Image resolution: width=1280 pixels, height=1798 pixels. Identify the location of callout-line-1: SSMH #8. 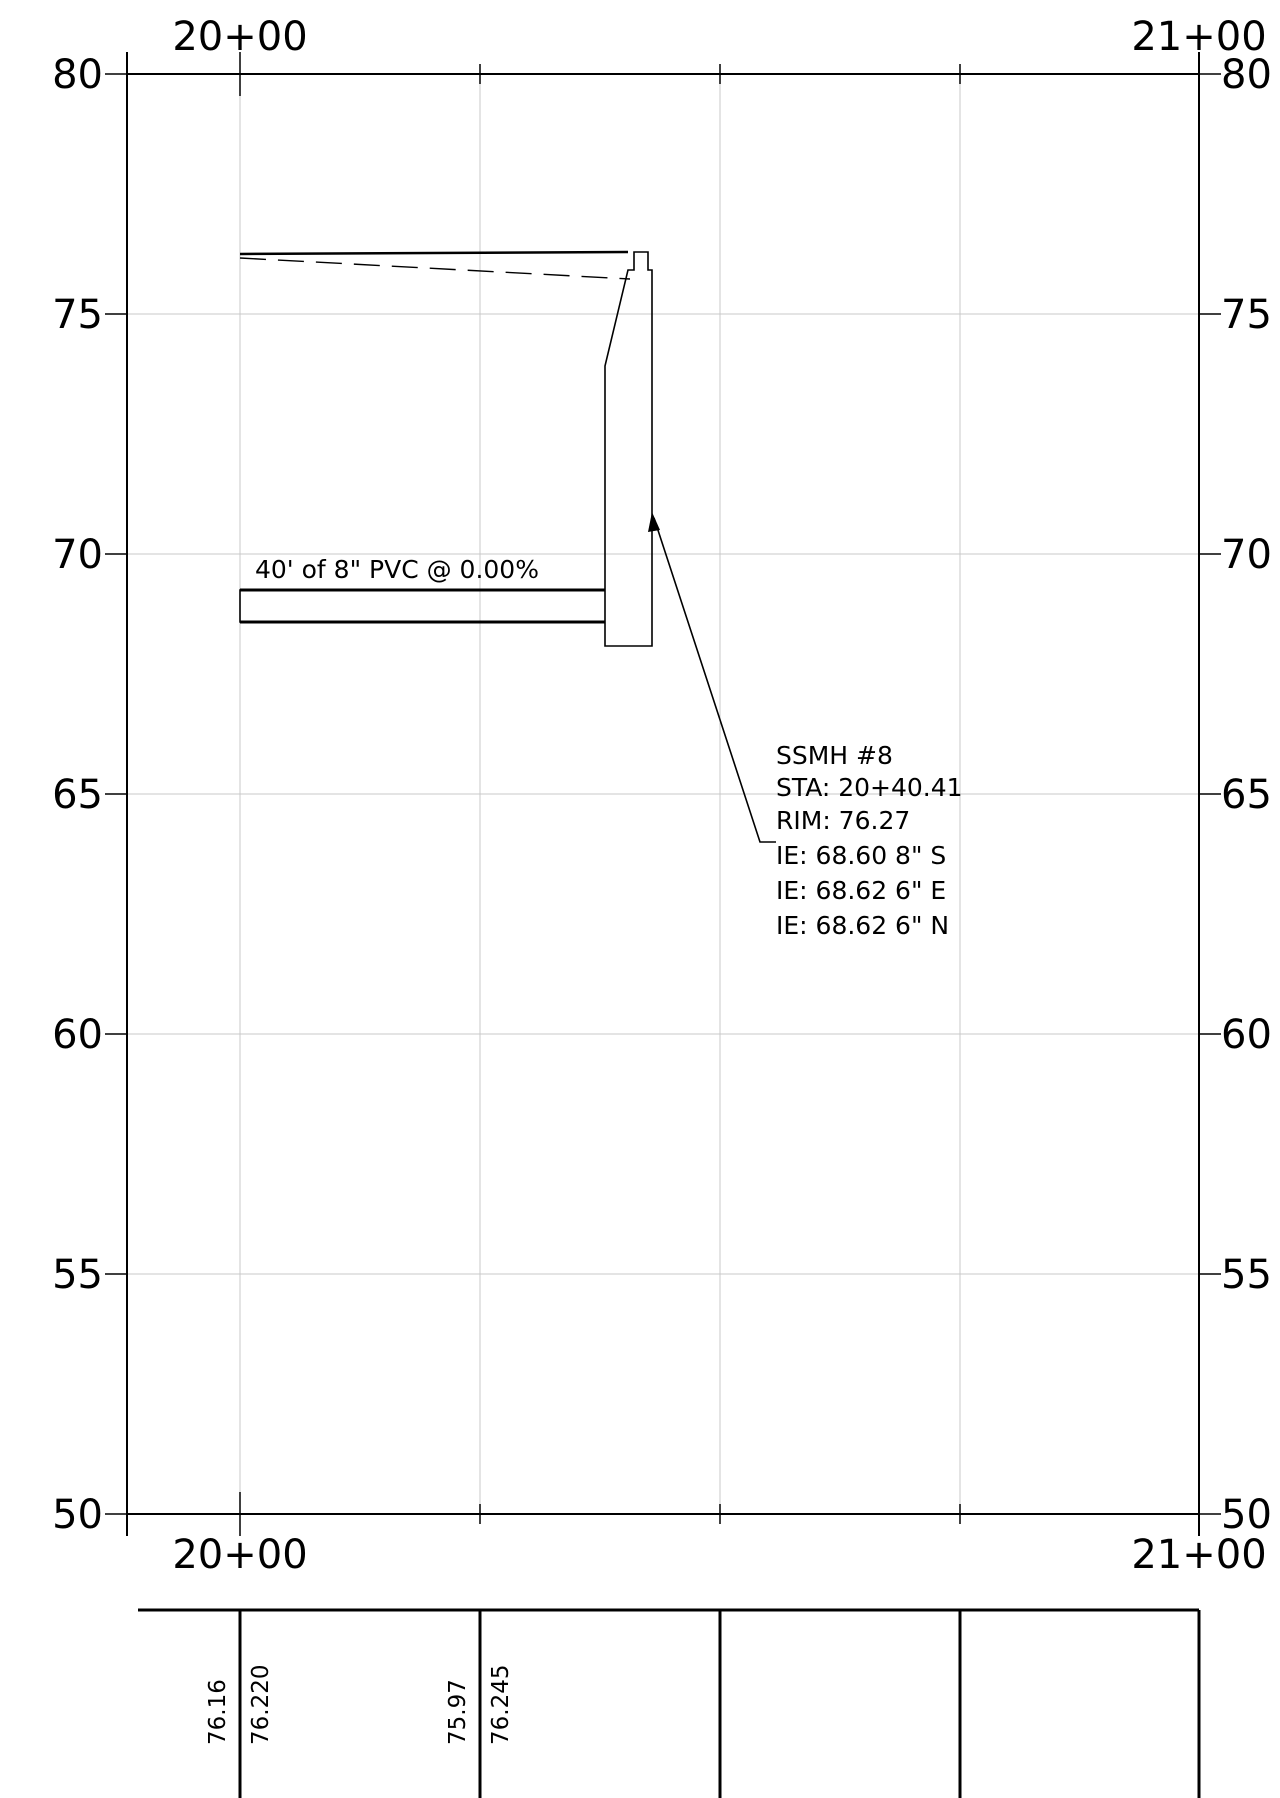
(834, 755).